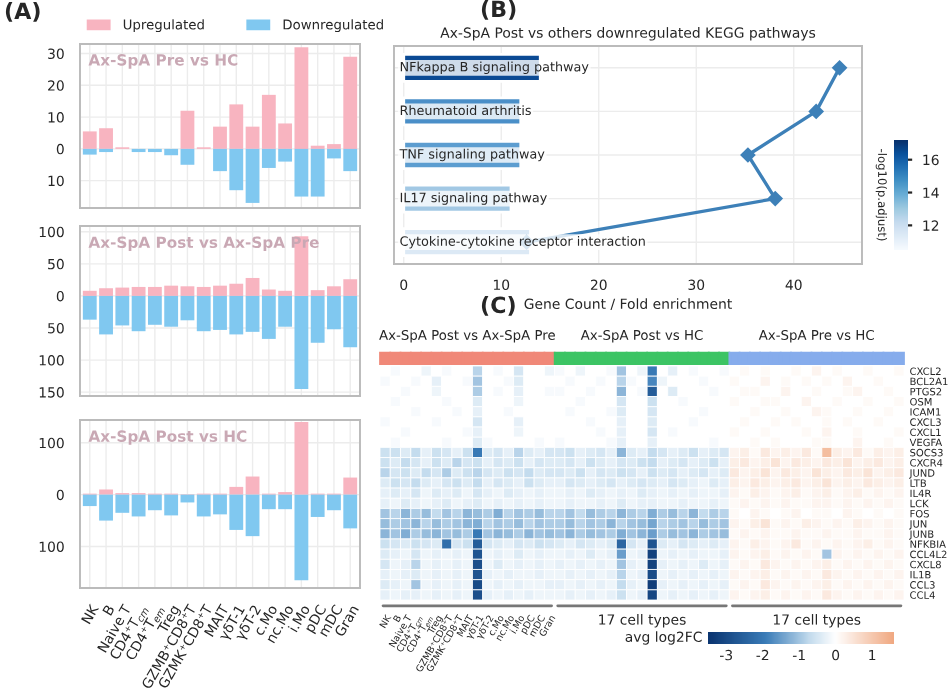 This screenshot has height=692, width=948. Describe the element at coordinates (498, 306) in the screenshot. I see `text: (C)` at that location.